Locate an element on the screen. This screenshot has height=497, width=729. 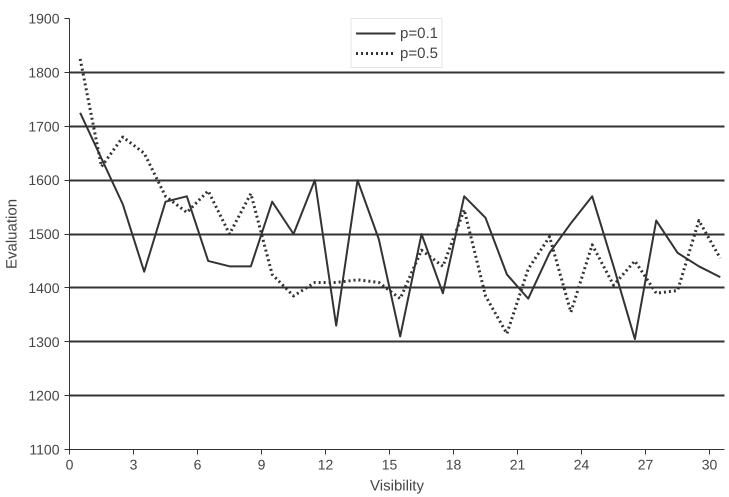
y-tick-label: 1600 is located at coordinates (44, 180).